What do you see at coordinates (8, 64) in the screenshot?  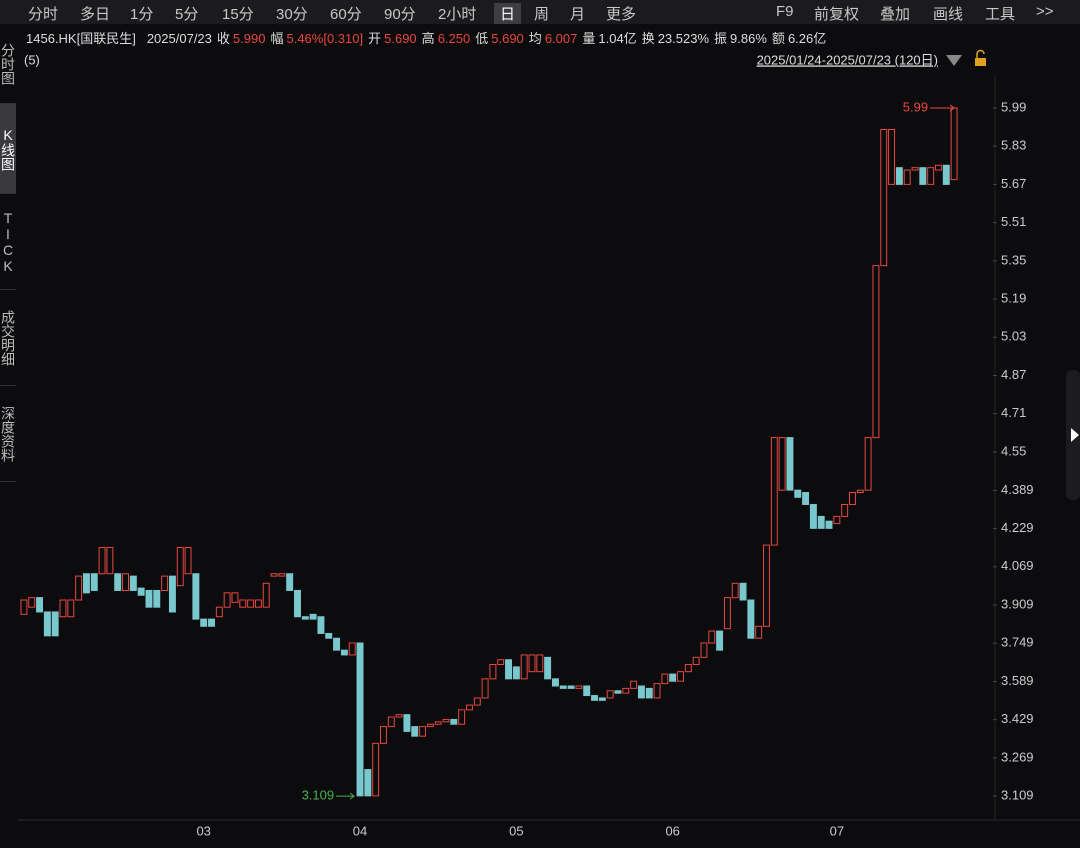 I see `side-tab: 分时图` at bounding box center [8, 64].